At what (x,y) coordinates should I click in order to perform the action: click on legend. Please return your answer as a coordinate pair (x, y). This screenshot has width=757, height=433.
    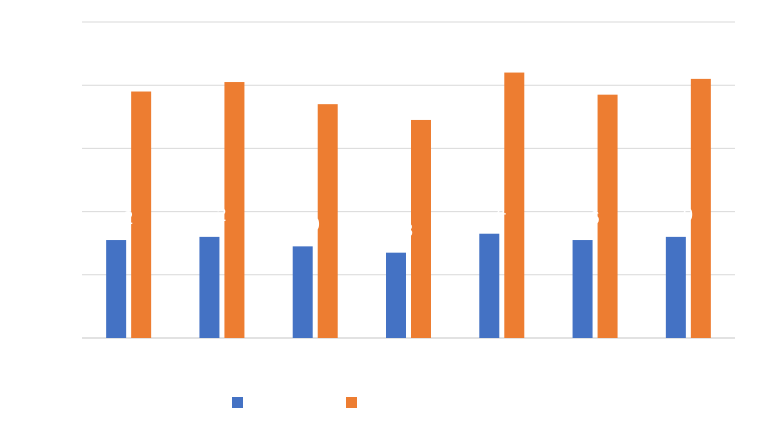
    Looking at the image, I should click on (294, 402).